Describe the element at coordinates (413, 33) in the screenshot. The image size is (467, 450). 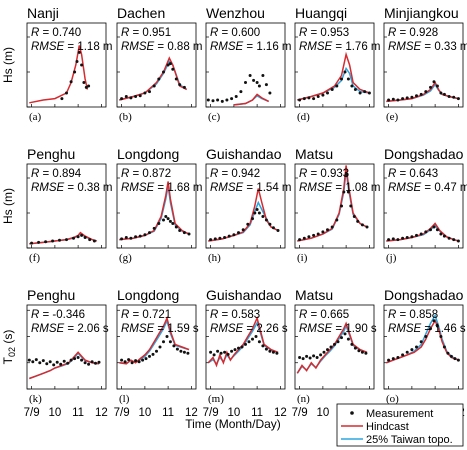
I see `r-value: R = 0.928` at that location.